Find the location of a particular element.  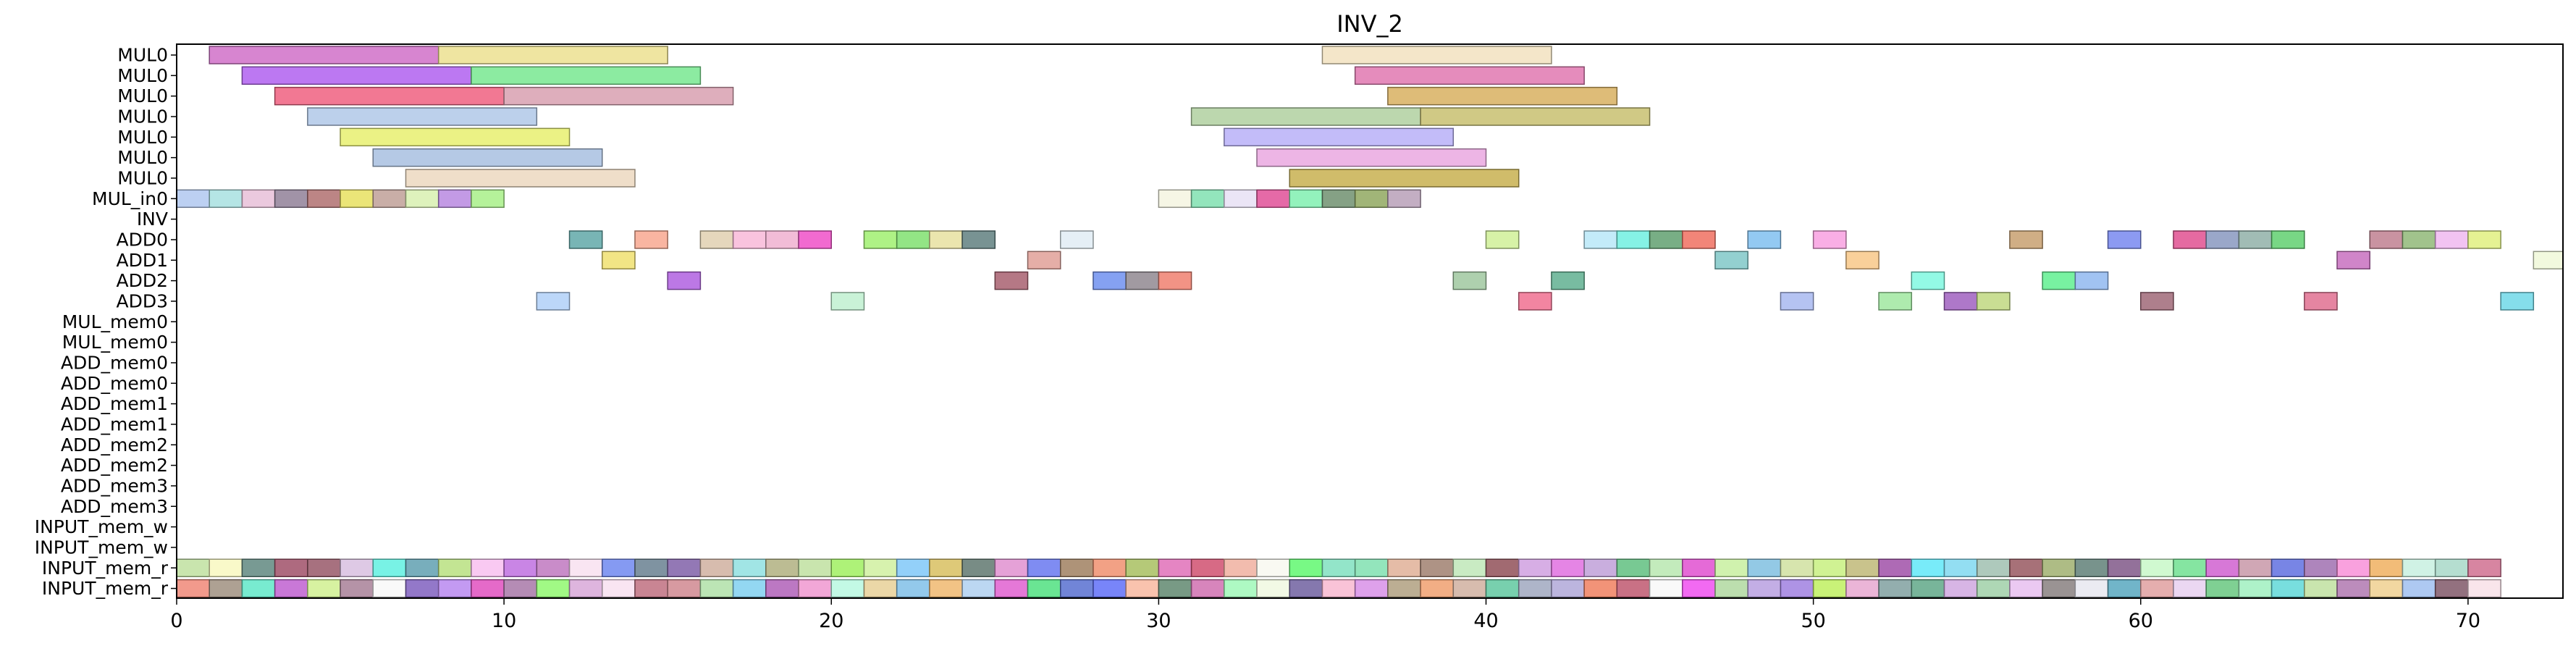

x-tick-label: 10 is located at coordinates (504, 621).